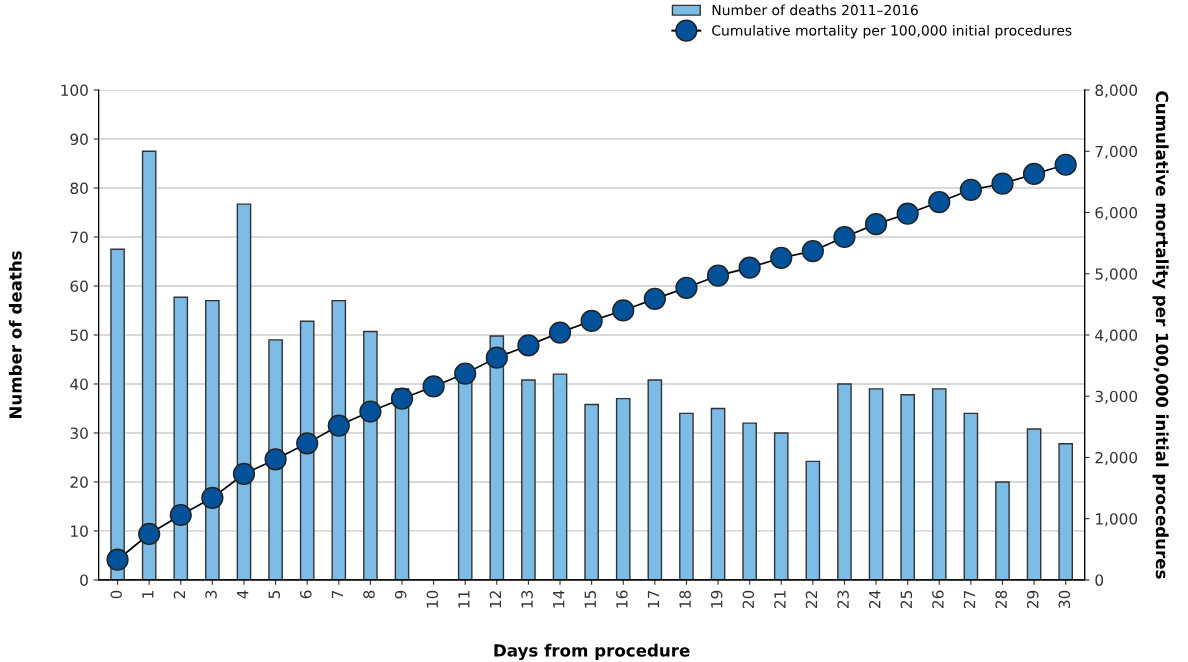 The width and height of the screenshot is (1188, 662). I want to click on y2-tick-label: 3,000, so click(1116, 397).